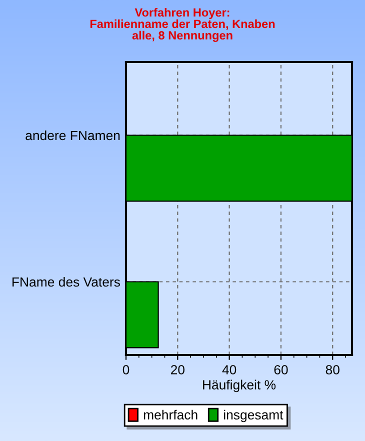 The image size is (365, 441). What do you see at coordinates (182, 25) in the screenshot?
I see `chart-title: Vorfahren Hoyer: Familienname der Paten, Knaben alle, 8 Nennungen` at bounding box center [182, 25].